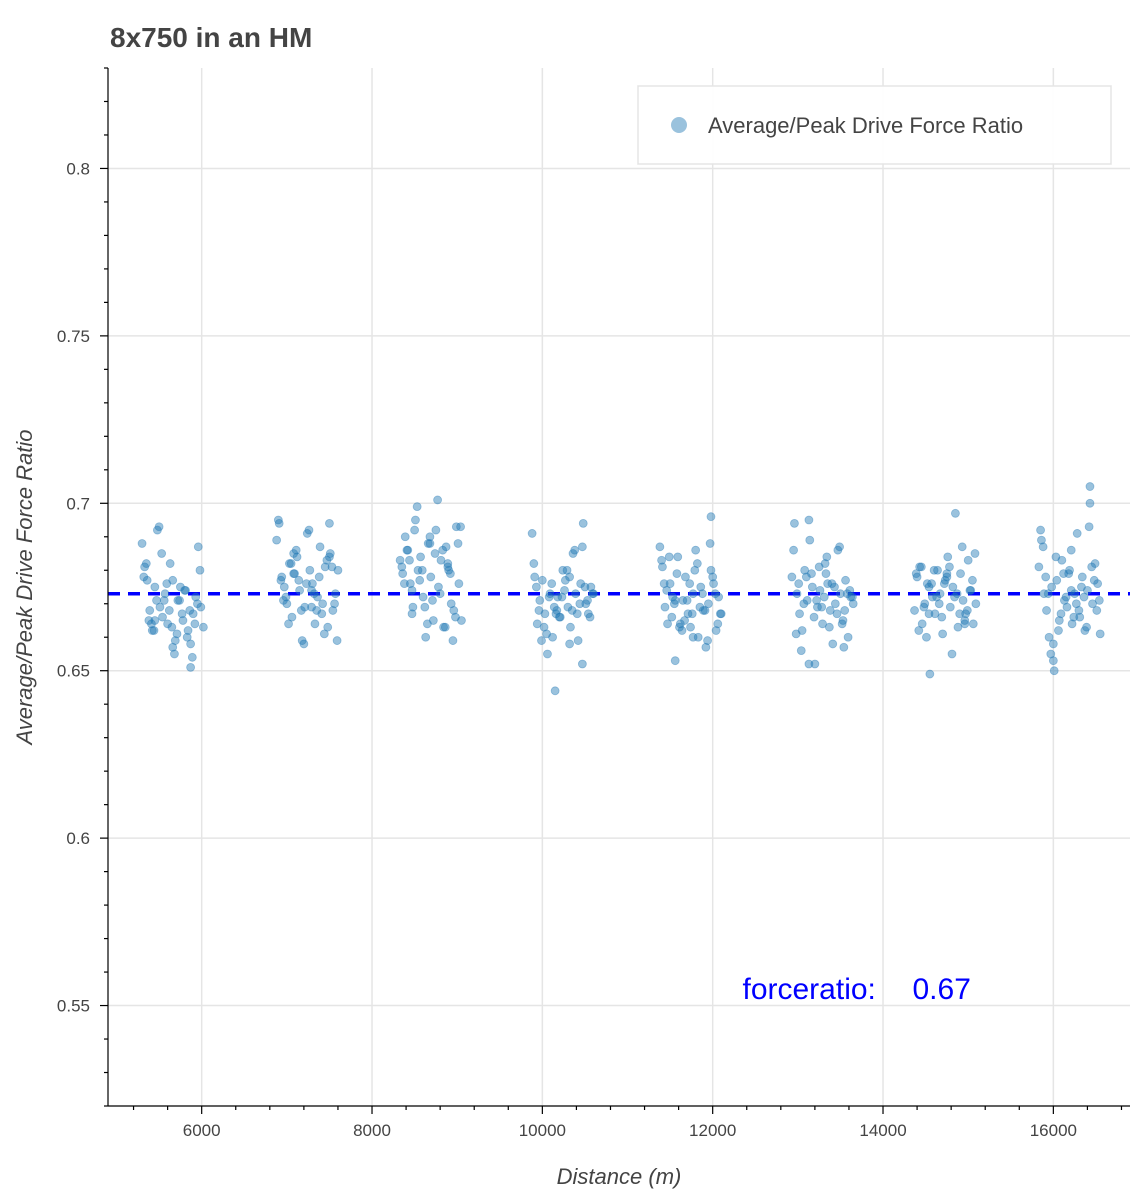 This screenshot has height=1200, width=1140. What do you see at coordinates (78, 168) in the screenshot?
I see `y-tick-label: 0.8` at bounding box center [78, 168].